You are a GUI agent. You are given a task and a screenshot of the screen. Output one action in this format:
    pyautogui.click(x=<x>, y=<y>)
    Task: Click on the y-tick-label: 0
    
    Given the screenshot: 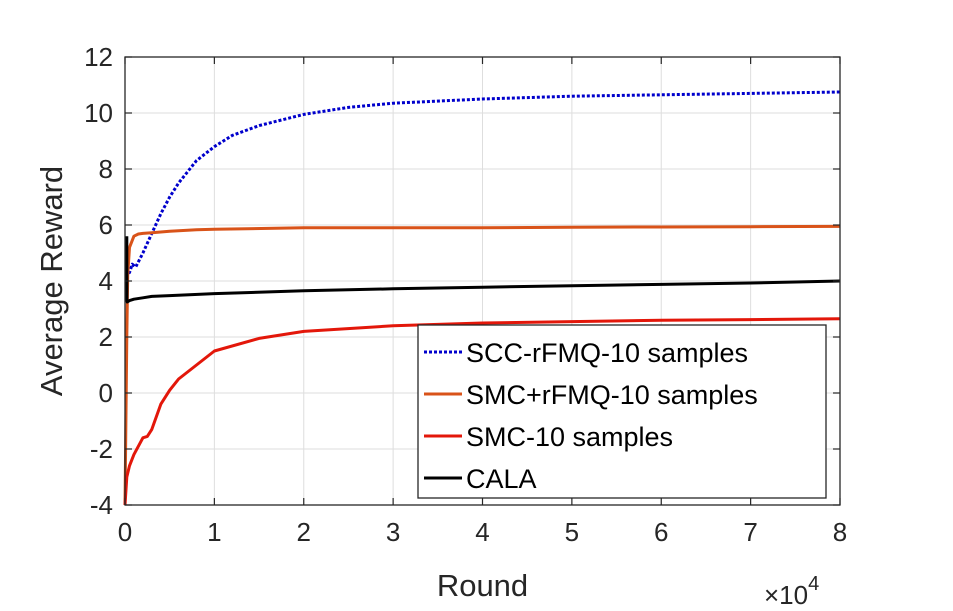 What is the action you would take?
    pyautogui.click(x=106, y=393)
    